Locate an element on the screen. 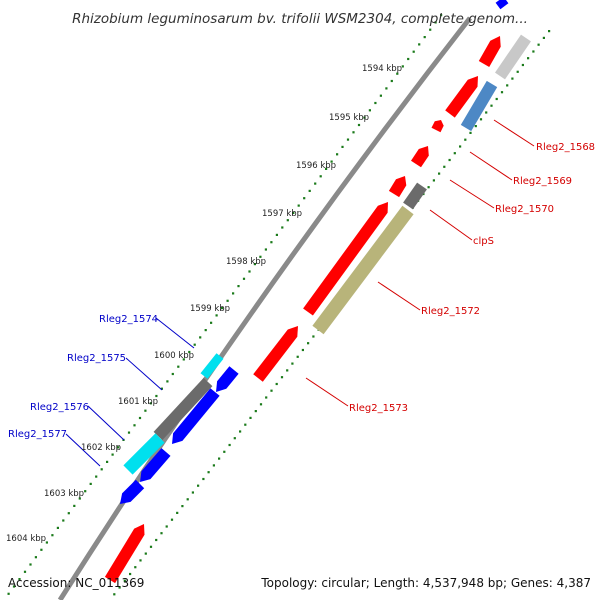 The image size is (600, 600). gene-arrow-small is located at coordinates (437, 126).